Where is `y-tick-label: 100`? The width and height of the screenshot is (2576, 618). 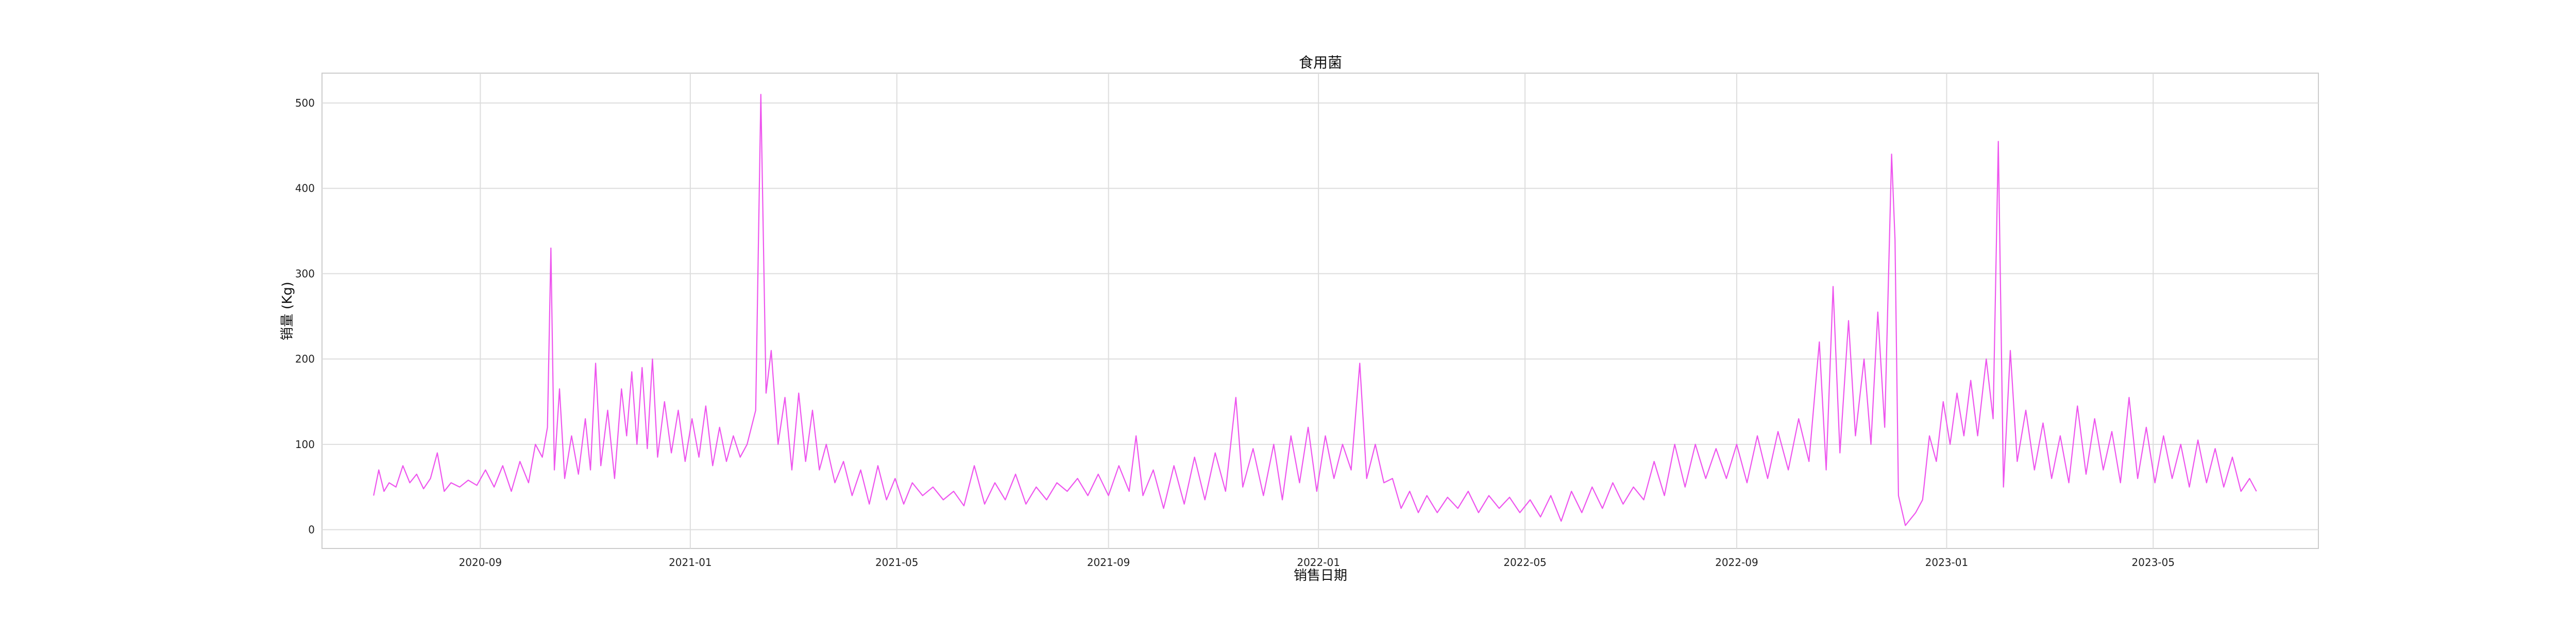 y-tick-label: 100 is located at coordinates (305, 444).